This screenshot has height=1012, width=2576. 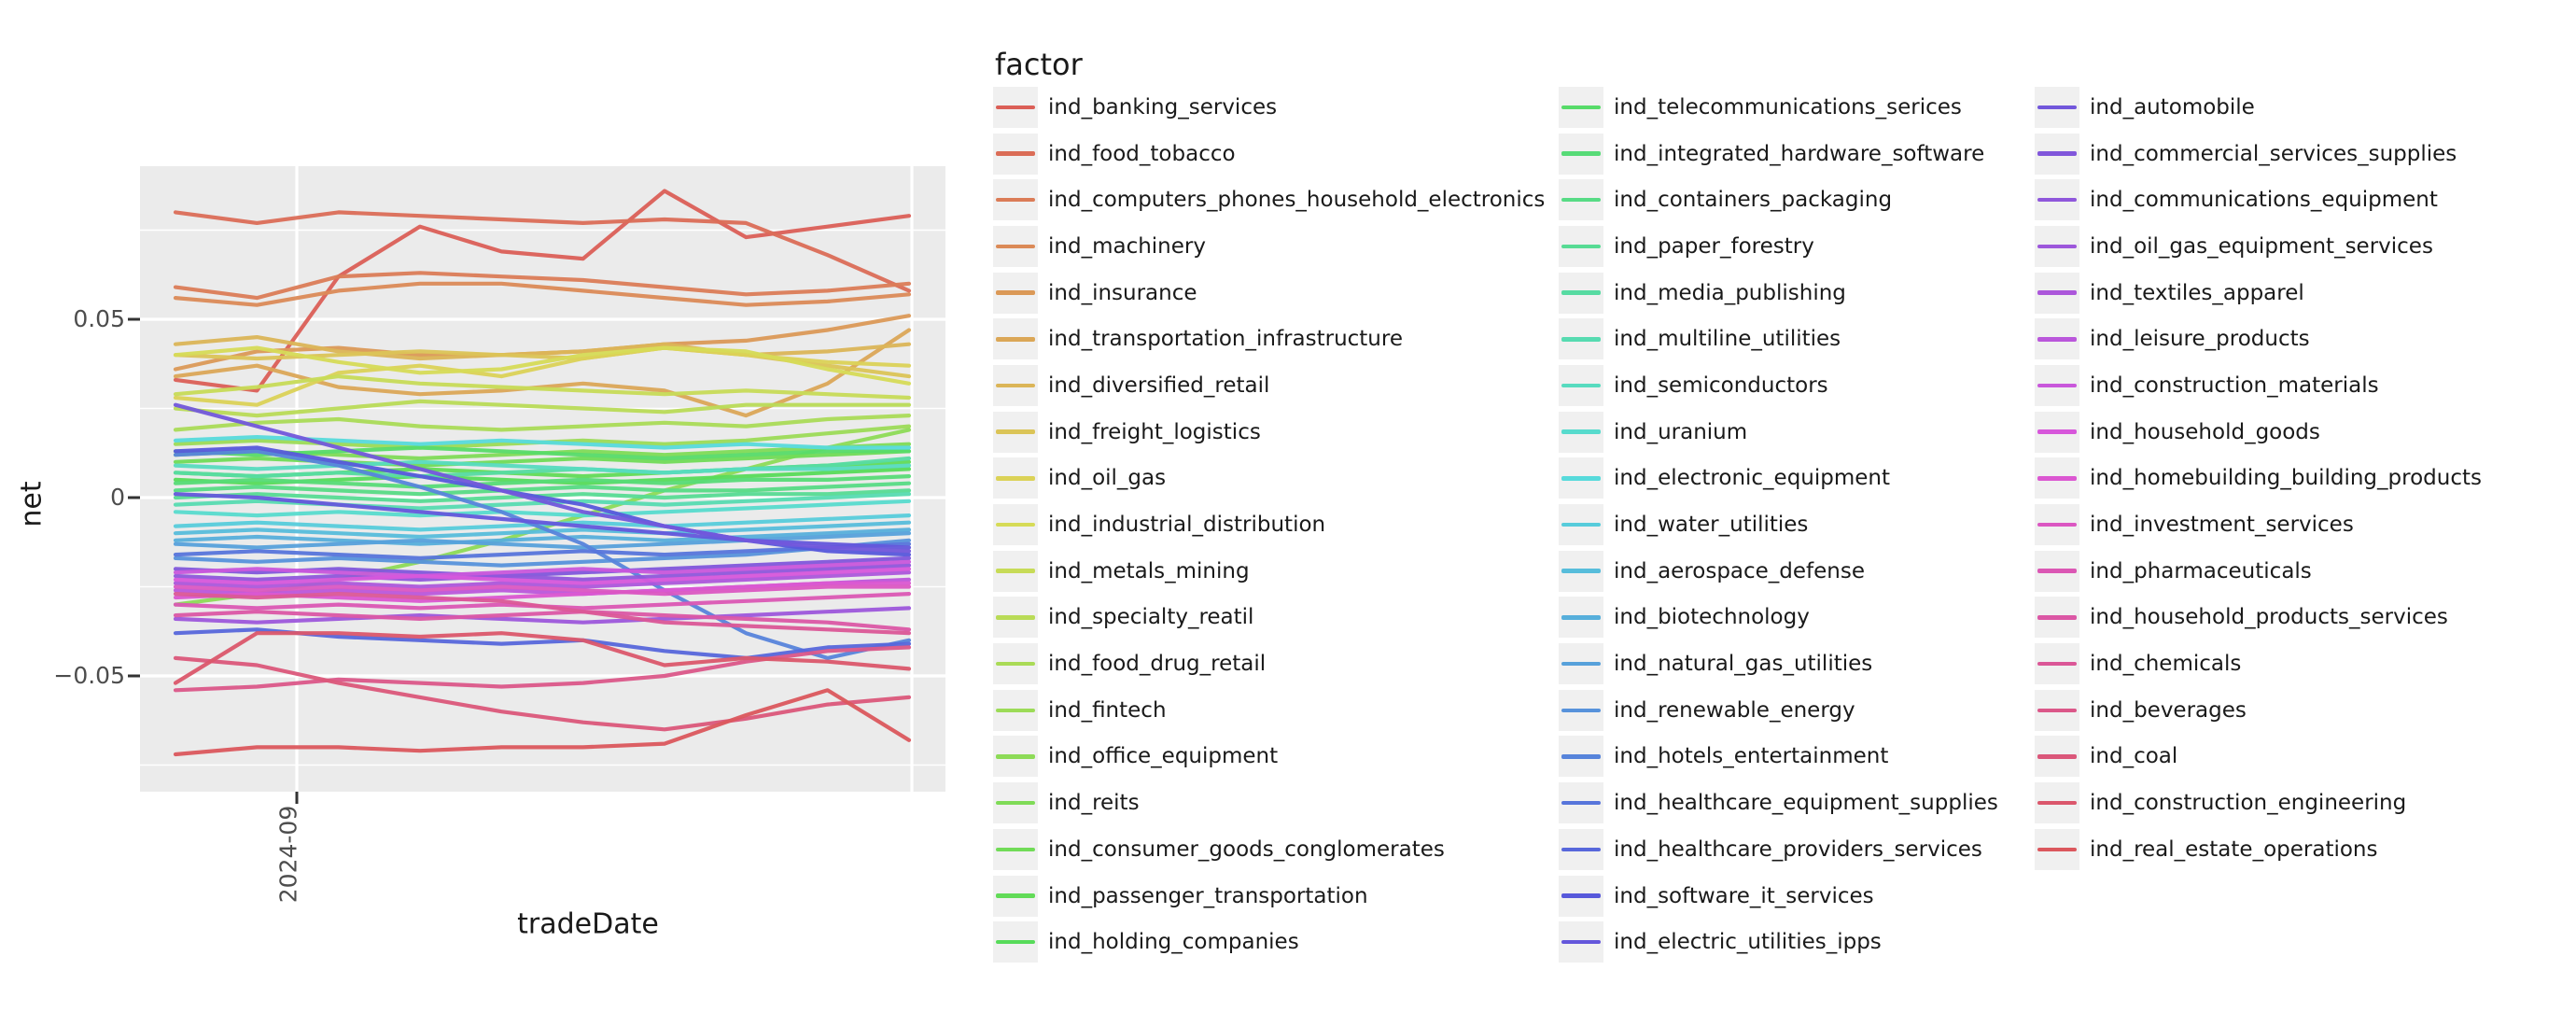 I want to click on legend-item: ind_holding_companies, so click(x=1269, y=942).